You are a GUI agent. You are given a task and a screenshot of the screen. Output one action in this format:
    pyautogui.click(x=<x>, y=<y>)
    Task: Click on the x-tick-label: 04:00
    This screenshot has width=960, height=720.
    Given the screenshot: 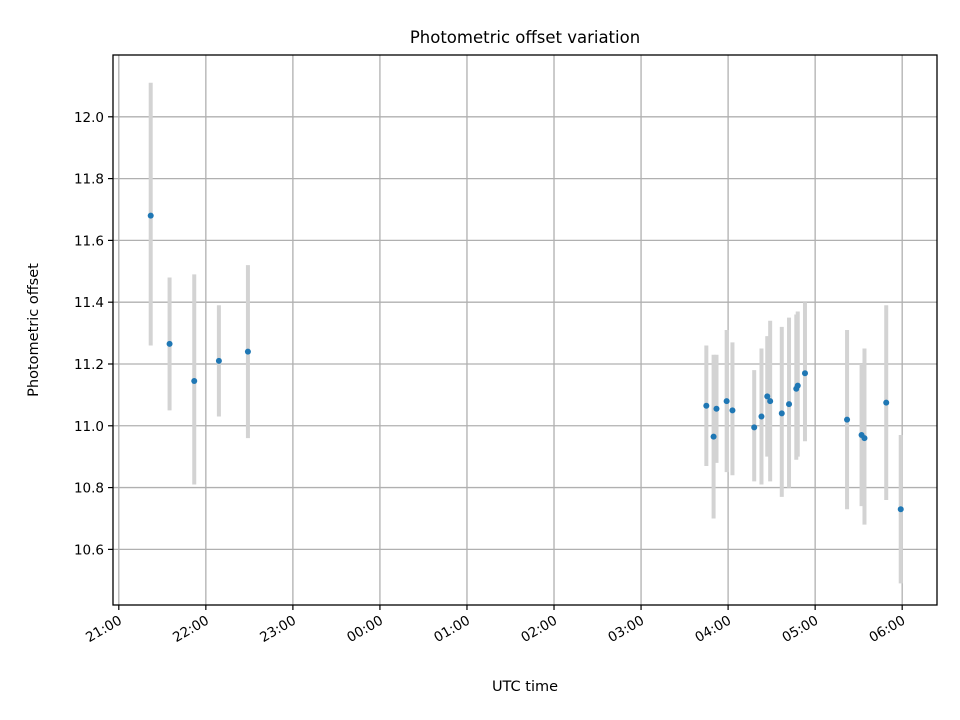 What is the action you would take?
    pyautogui.click(x=713, y=629)
    